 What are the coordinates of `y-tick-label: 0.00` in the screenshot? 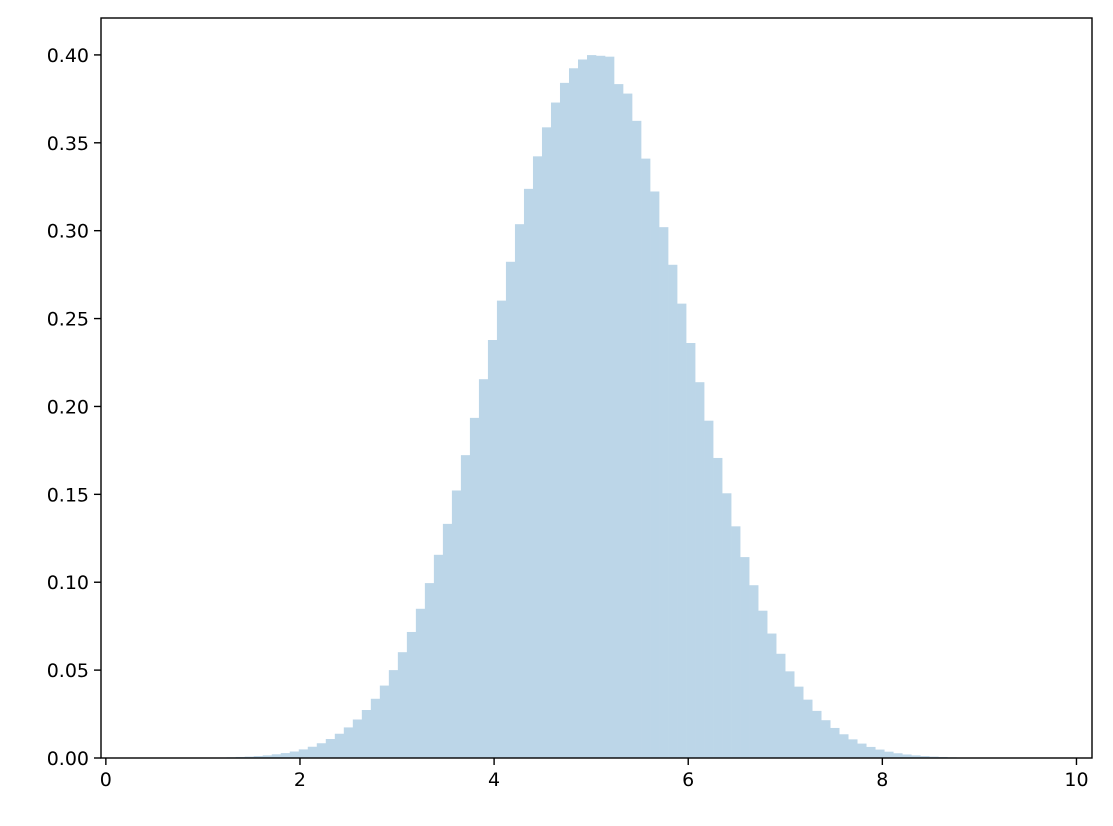 It's located at (68, 759).